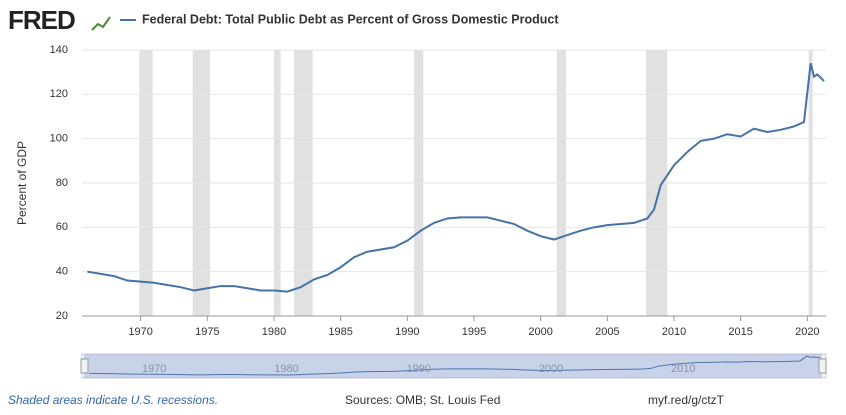  I want to click on navigator-label: 1970, so click(154, 369).